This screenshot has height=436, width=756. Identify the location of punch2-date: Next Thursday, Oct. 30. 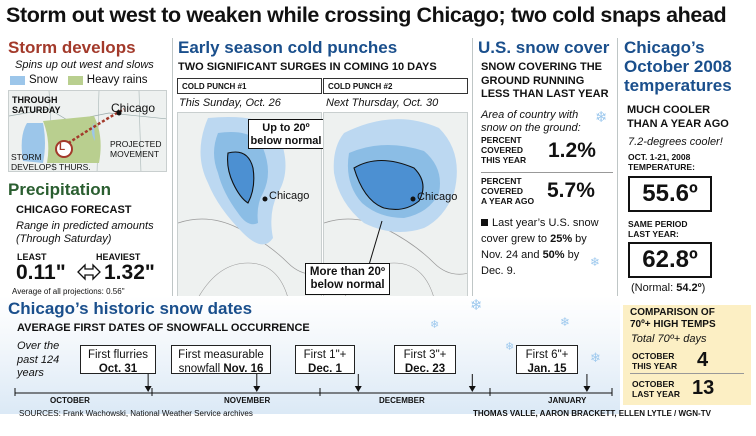
(382, 103).